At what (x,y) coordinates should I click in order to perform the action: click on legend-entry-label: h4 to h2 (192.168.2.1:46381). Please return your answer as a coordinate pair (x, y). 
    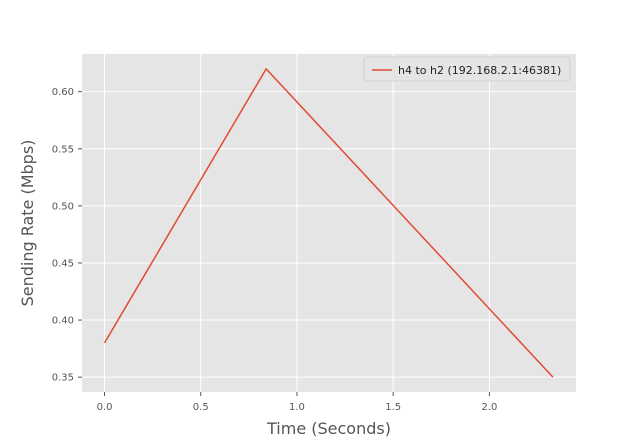
    Looking at the image, I should click on (479, 70).